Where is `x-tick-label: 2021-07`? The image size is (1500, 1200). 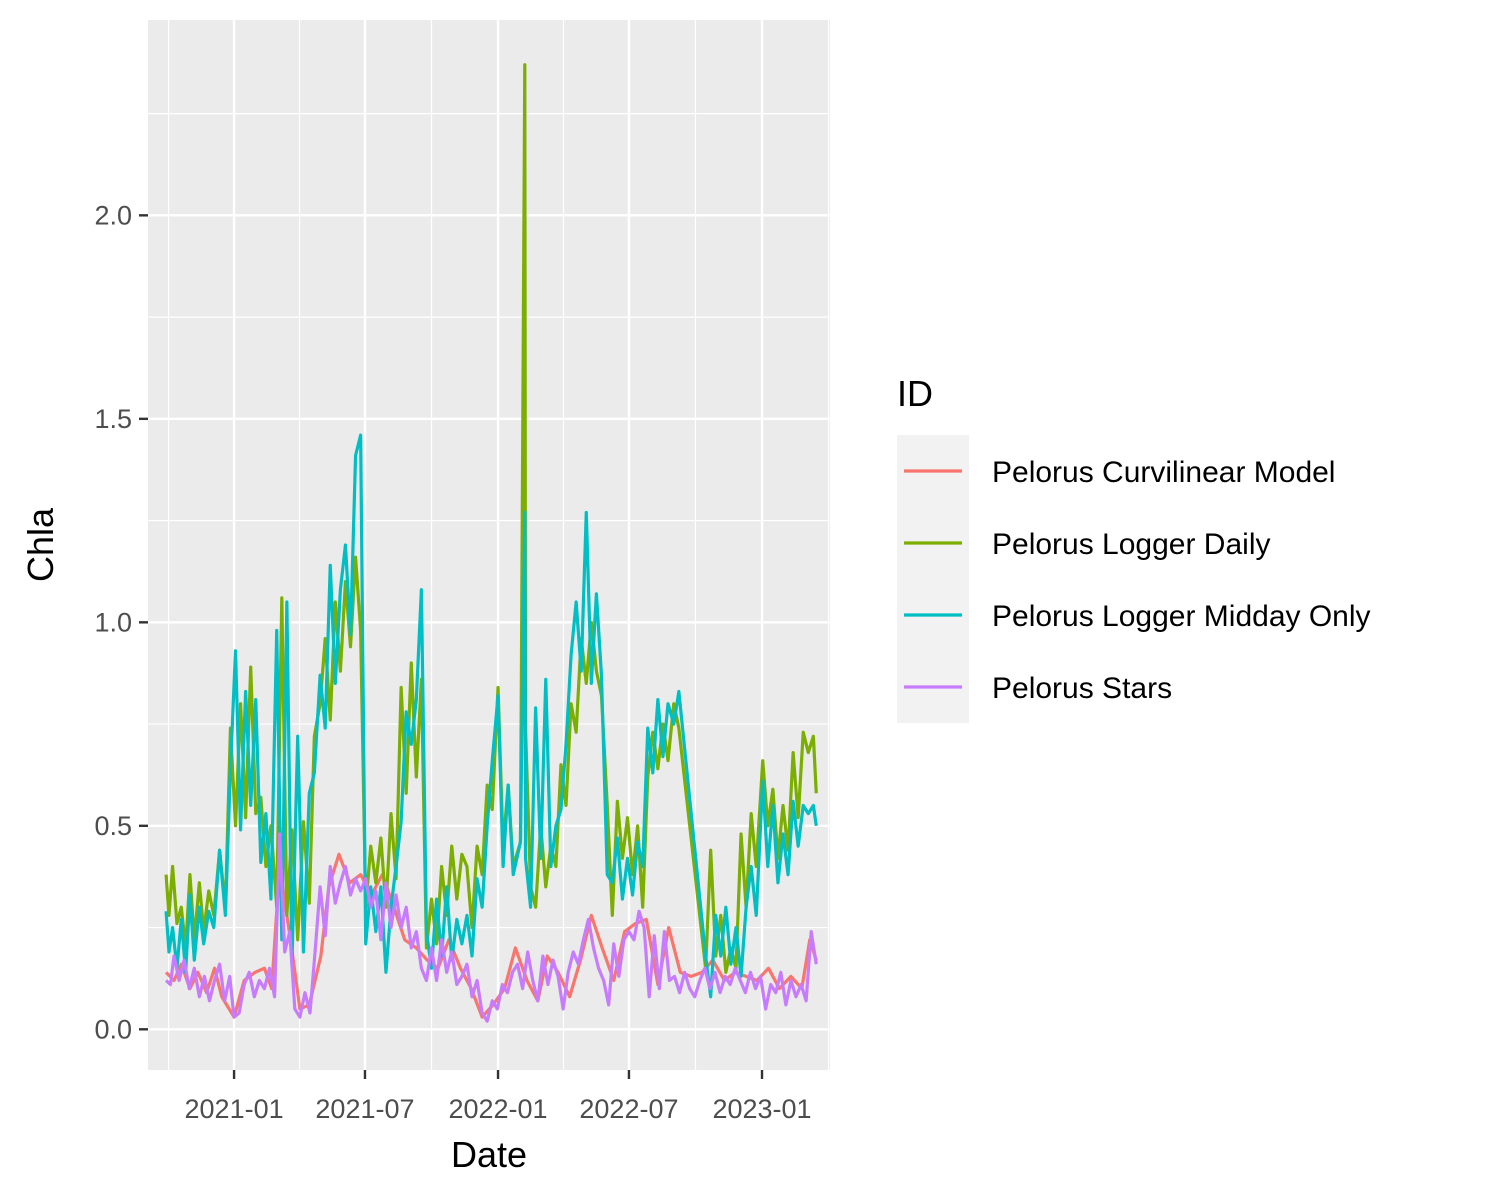
x-tick-label: 2021-07 is located at coordinates (364, 1109).